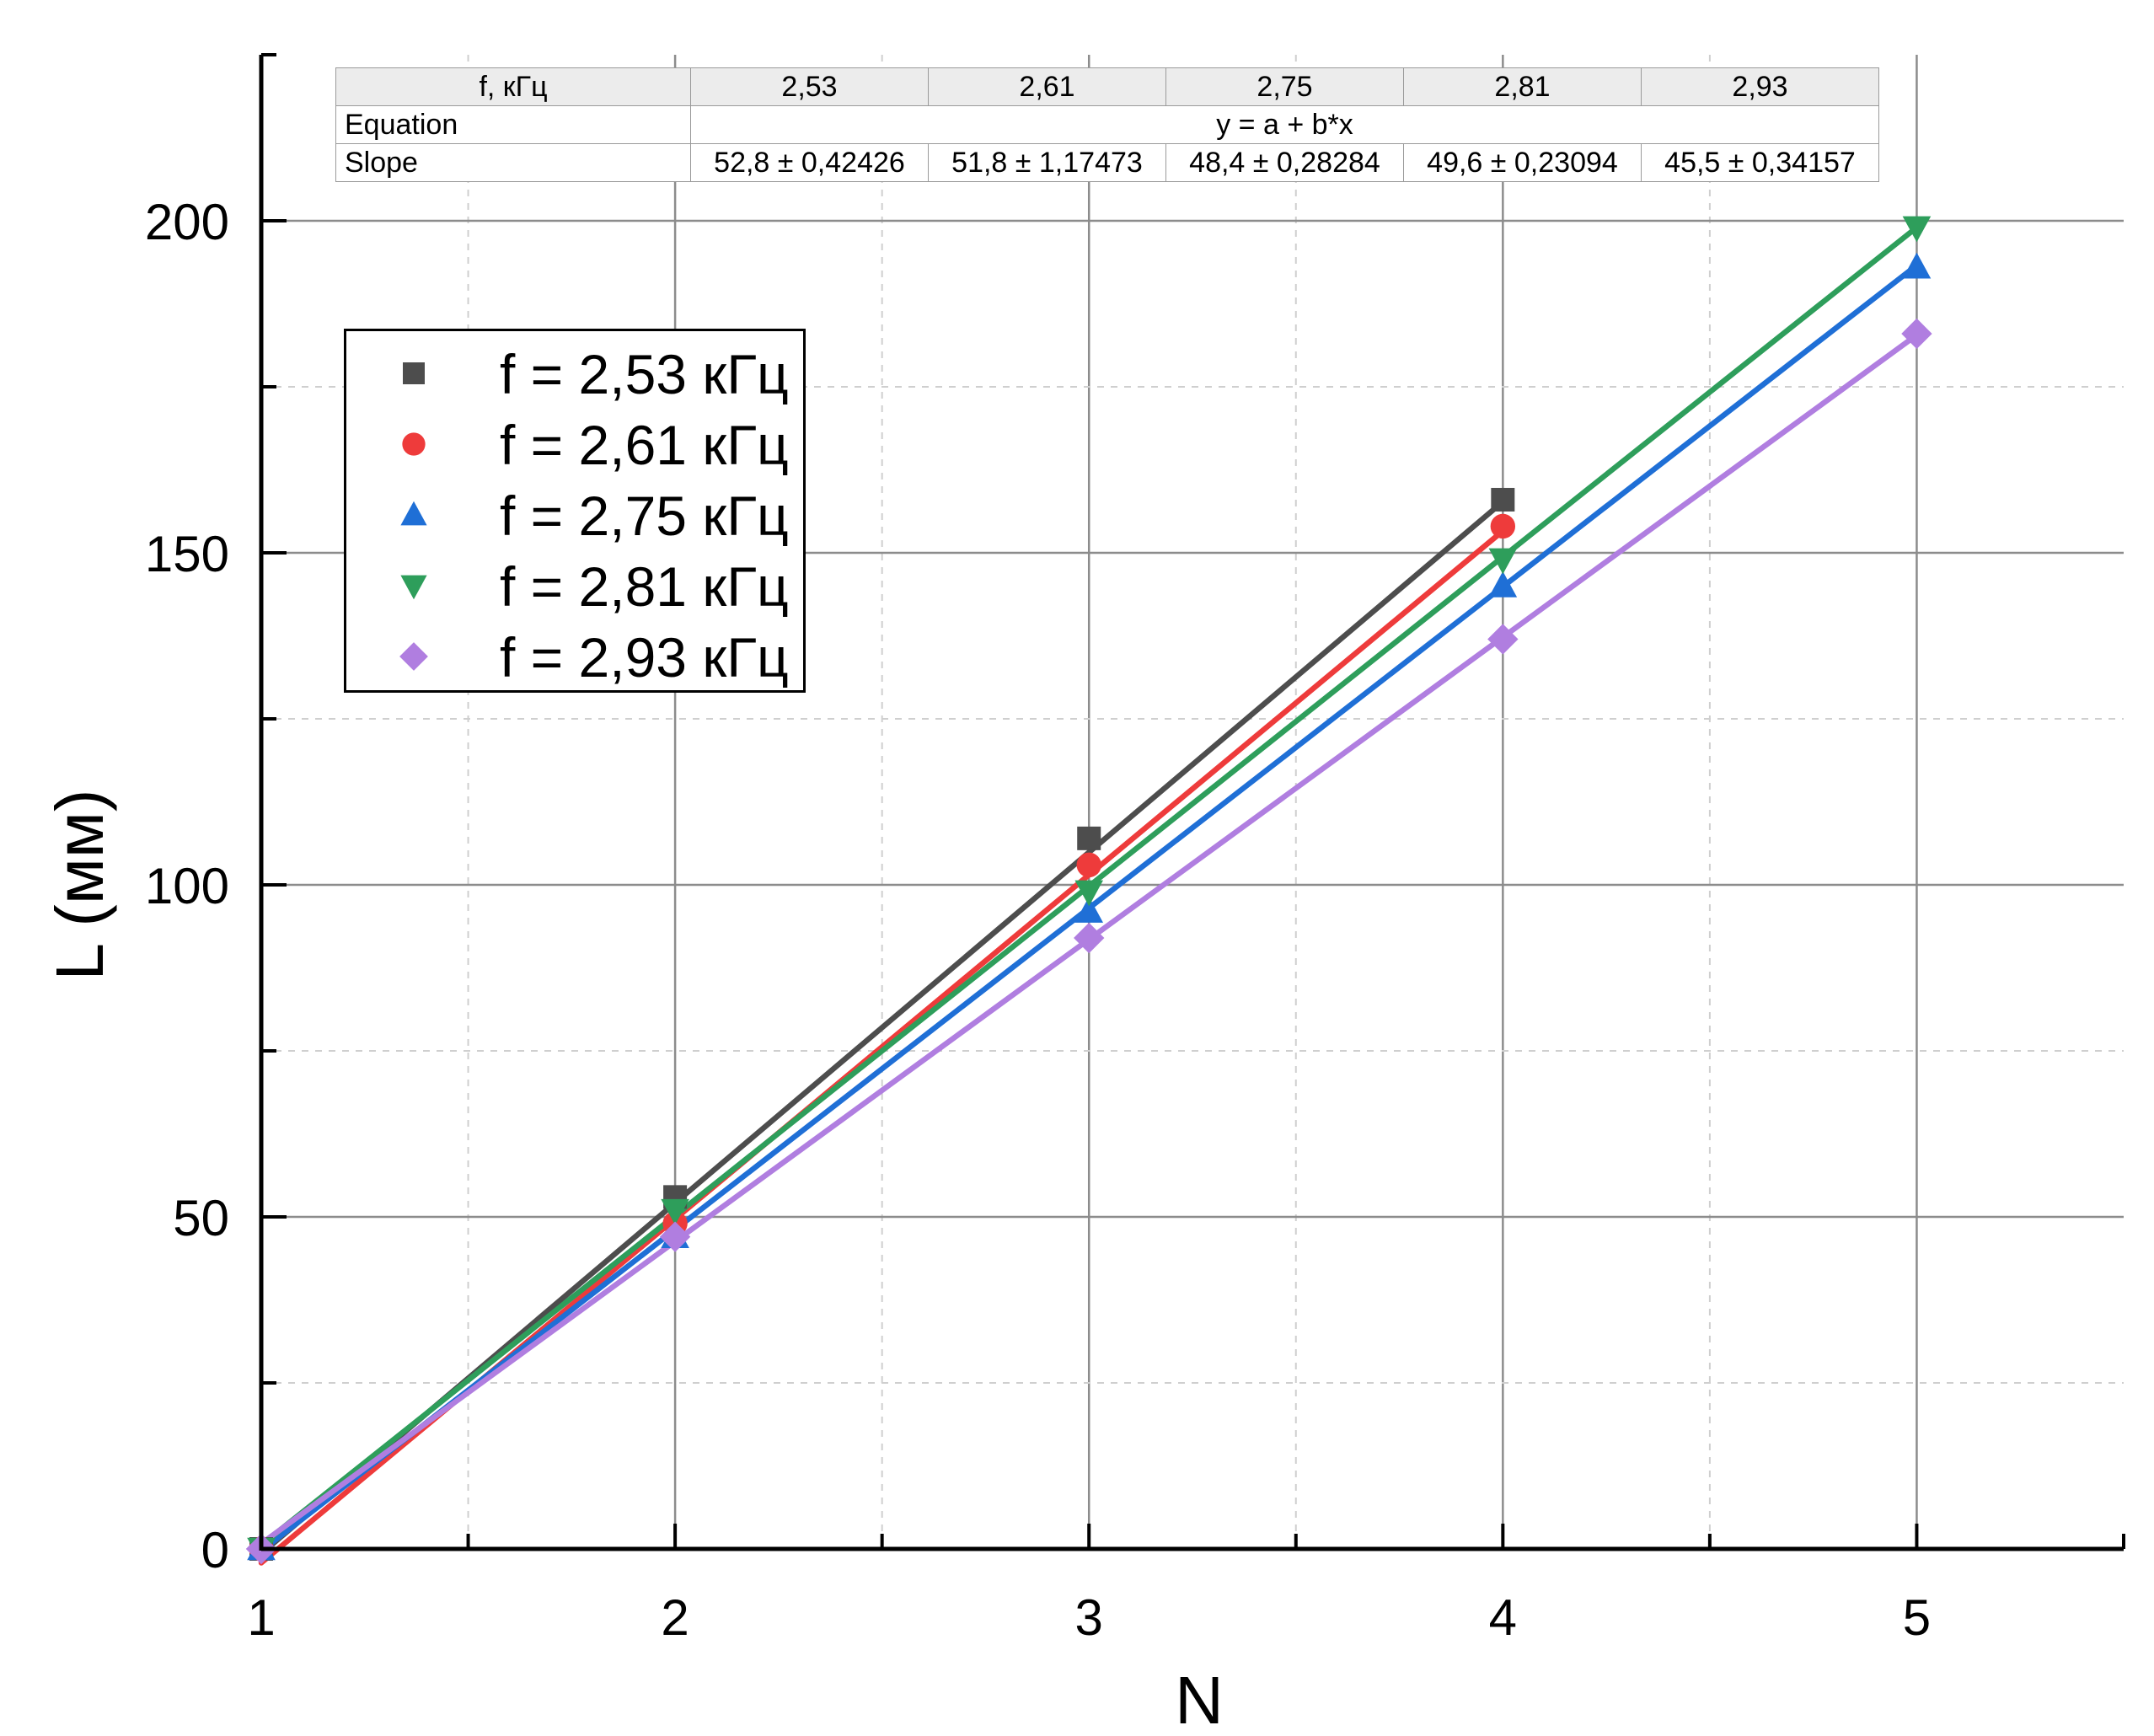  I want to click on x-tick-label: 5, so click(1917, 1617).